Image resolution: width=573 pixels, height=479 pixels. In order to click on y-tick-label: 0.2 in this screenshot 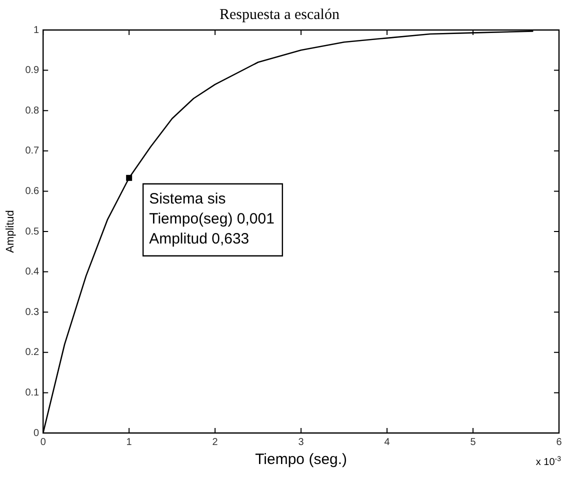, I will do `click(32, 352)`.